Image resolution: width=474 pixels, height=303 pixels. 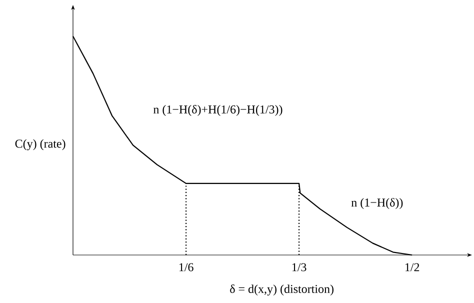 I want to click on annotation: n (1−H(δ)), so click(x=377, y=204).